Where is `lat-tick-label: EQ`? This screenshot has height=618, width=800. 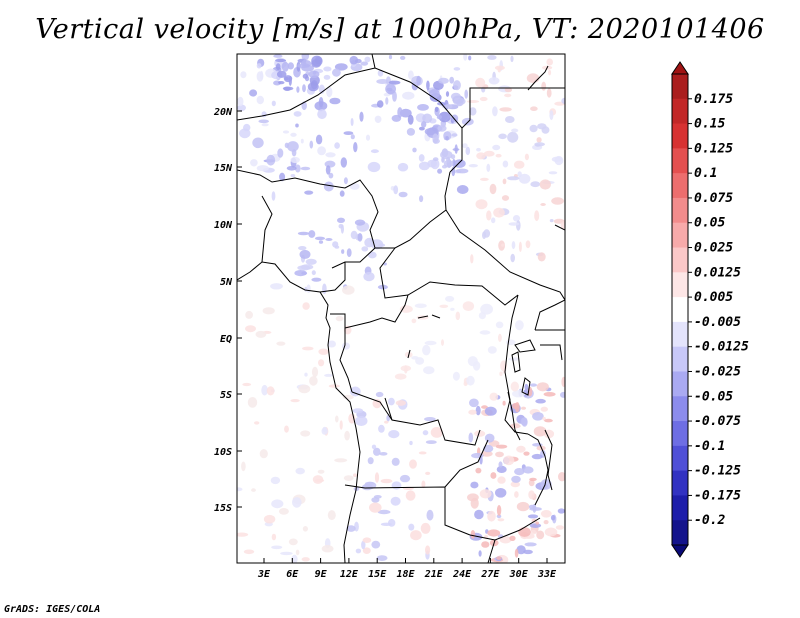 lat-tick-label: EQ is located at coordinates (226, 339).